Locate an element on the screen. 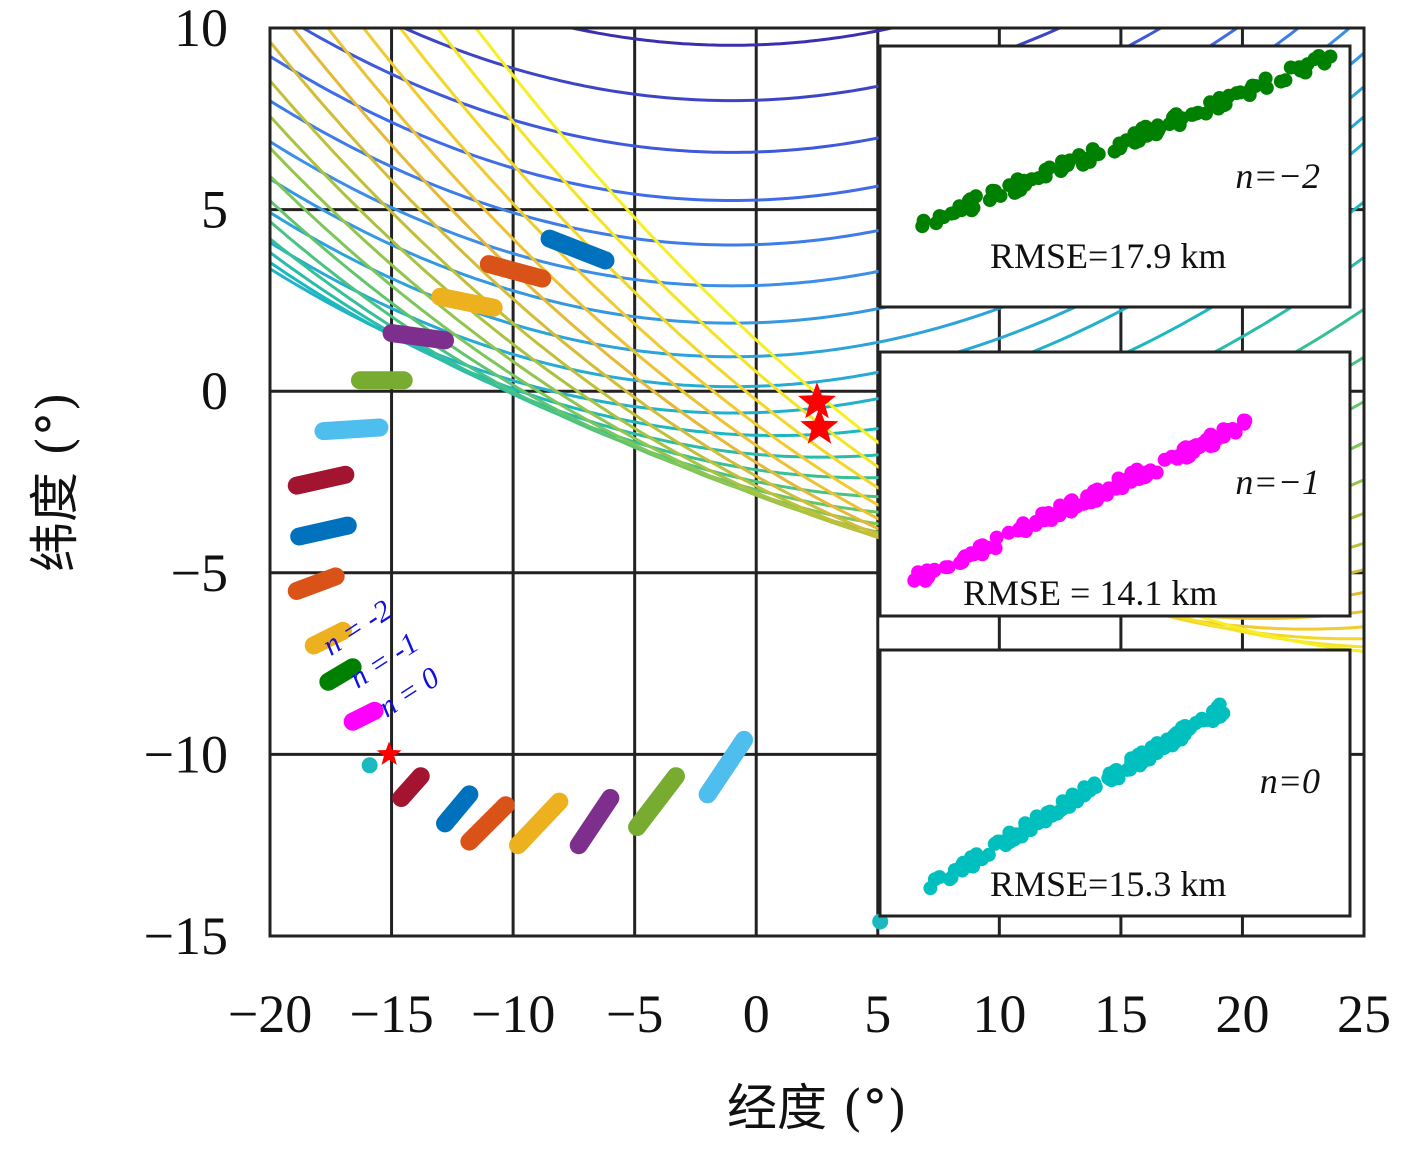 This screenshot has width=1417, height=1150. x-axis-label: 经度 (°) is located at coordinates (817, 1108).